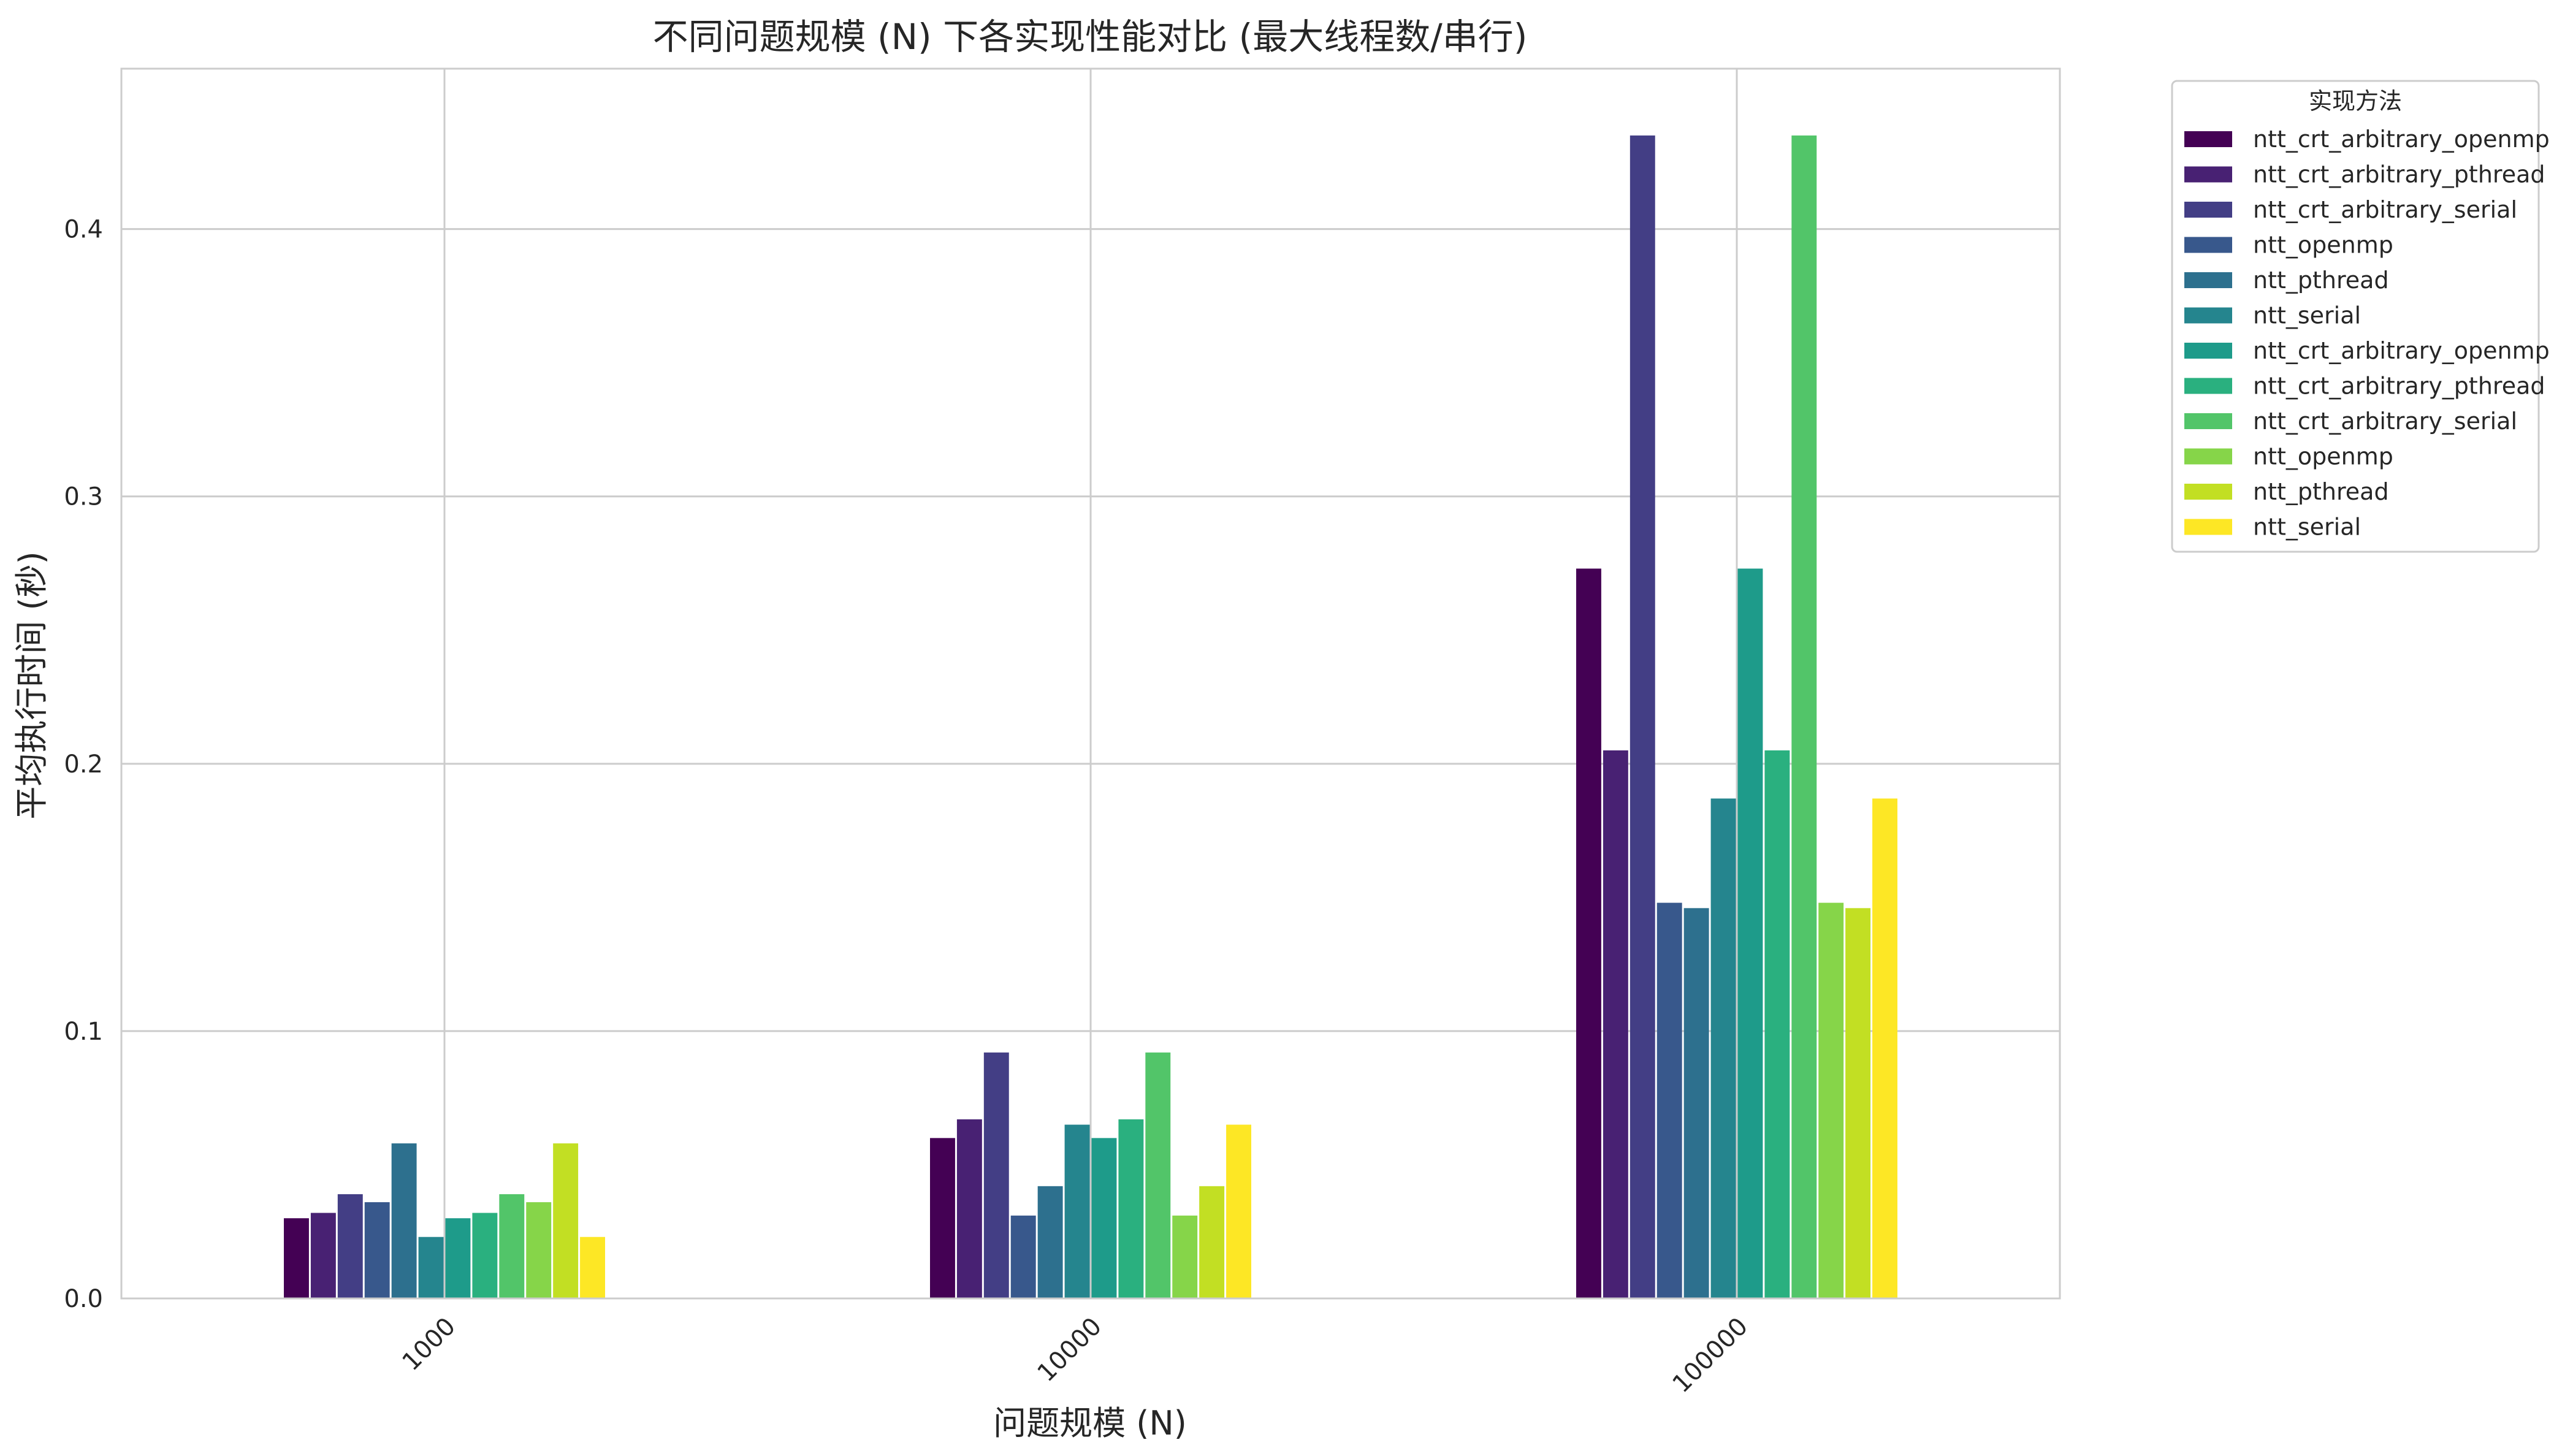  Describe the element at coordinates (2355, 101) in the screenshot. I see `legend-title: 实现方法` at that location.